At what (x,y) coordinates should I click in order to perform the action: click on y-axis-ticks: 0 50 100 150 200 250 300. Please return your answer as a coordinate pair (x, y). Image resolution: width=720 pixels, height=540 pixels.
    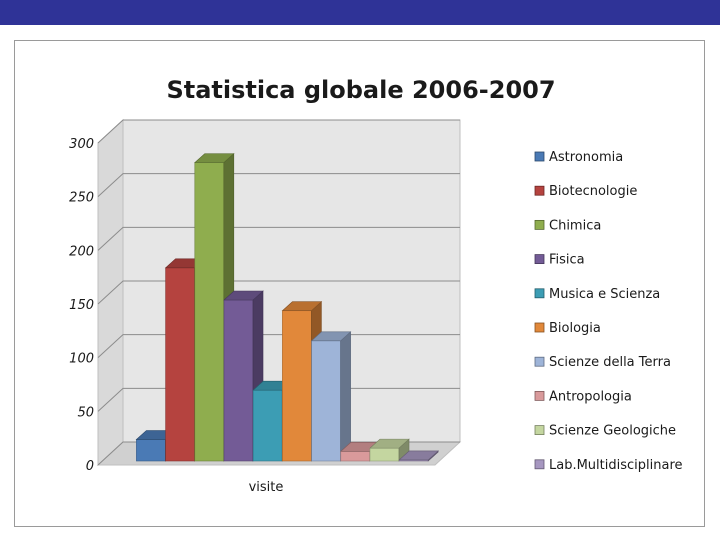
    Looking at the image, I should click on (81, 305).